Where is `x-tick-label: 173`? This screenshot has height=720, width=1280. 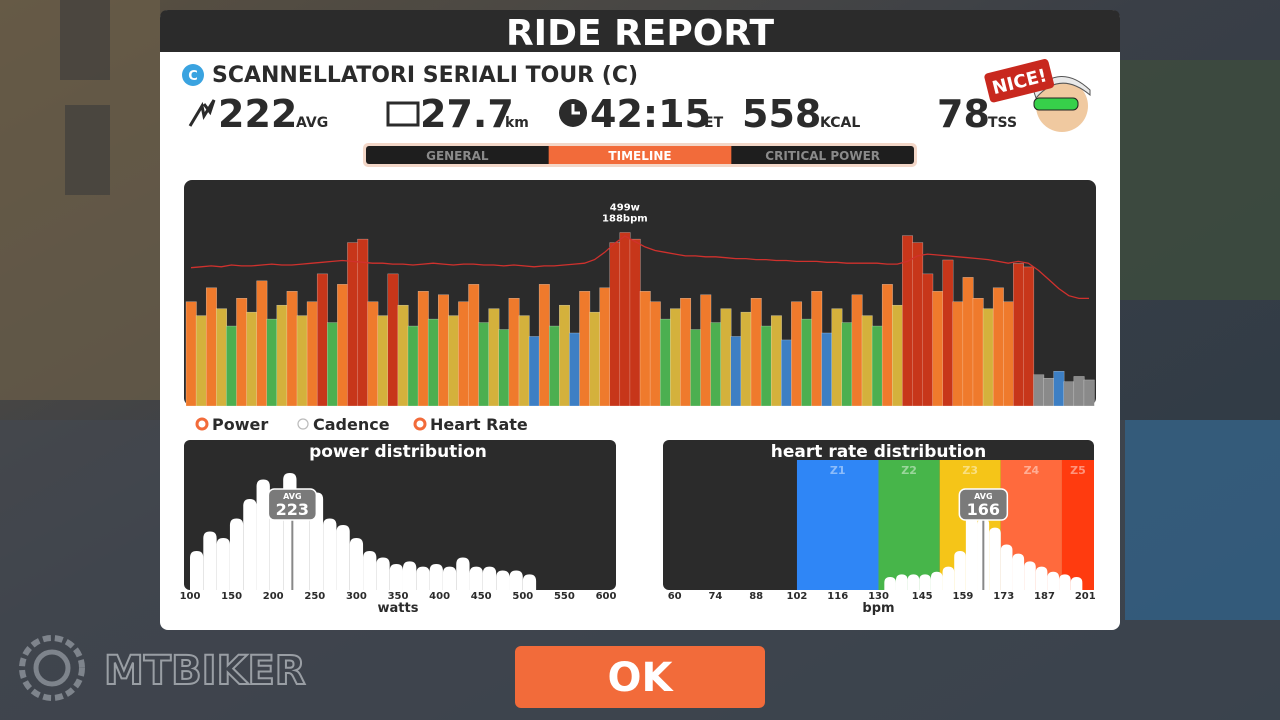
x-tick-label: 173 is located at coordinates (1003, 596).